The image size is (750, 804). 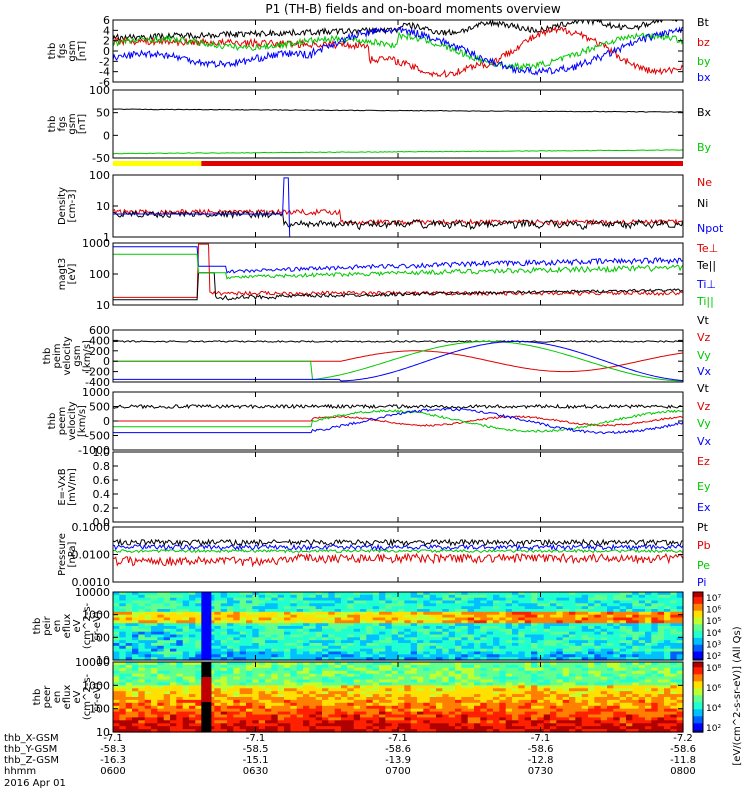 What do you see at coordinates (103, 305) in the screenshot?
I see `ytick-label: 10` at bounding box center [103, 305].